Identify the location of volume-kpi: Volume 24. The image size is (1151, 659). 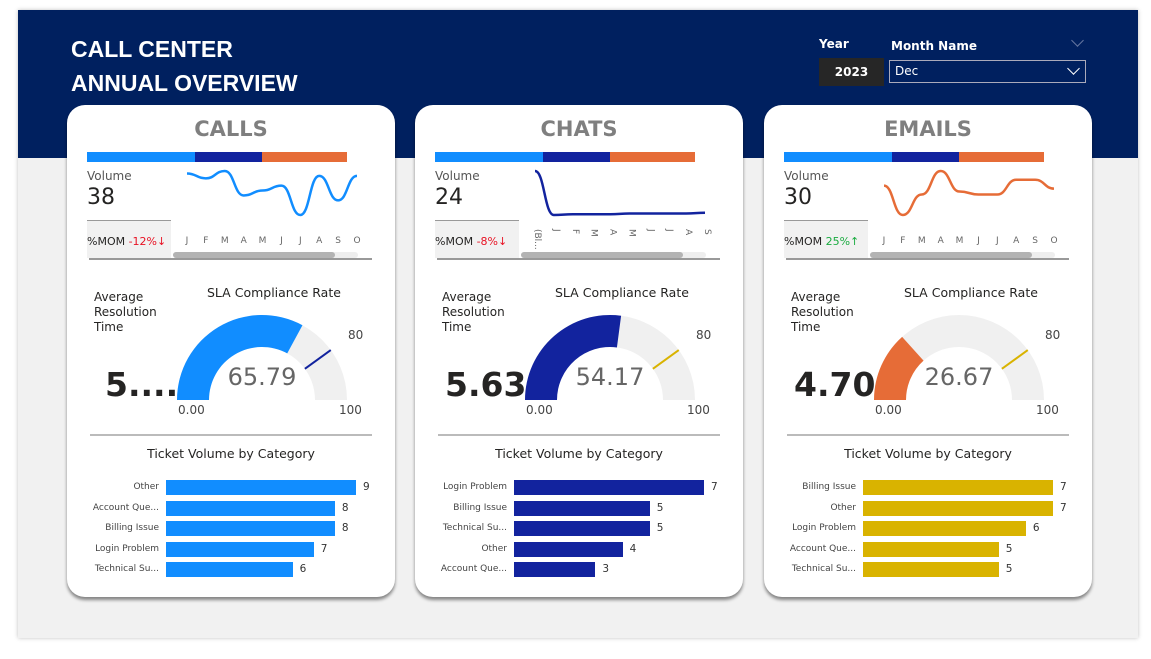
(477, 214).